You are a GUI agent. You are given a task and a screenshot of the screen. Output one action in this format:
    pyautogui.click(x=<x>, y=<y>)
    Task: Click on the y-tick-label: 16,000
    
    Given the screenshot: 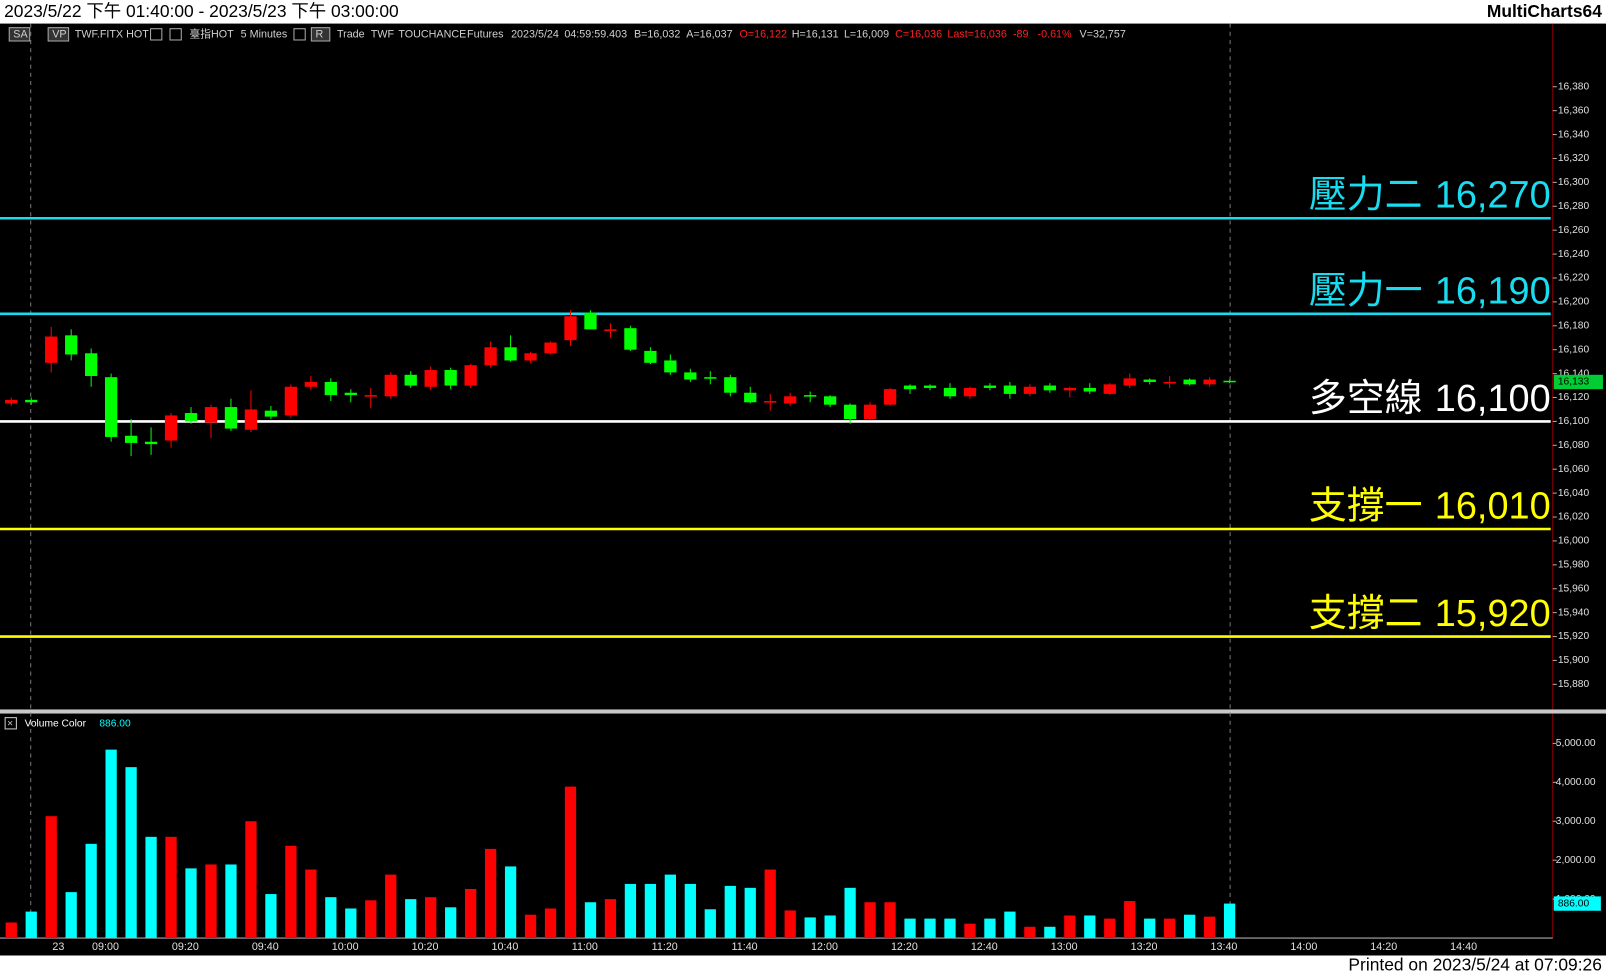 What is the action you would take?
    pyautogui.click(x=1574, y=541)
    